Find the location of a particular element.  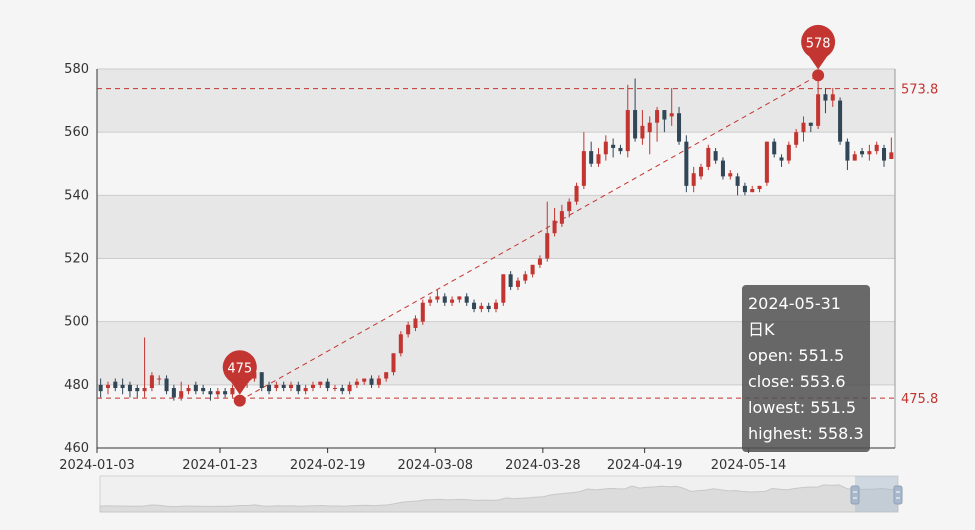

x-tick-label: 2024-04-19 is located at coordinates (645, 465).